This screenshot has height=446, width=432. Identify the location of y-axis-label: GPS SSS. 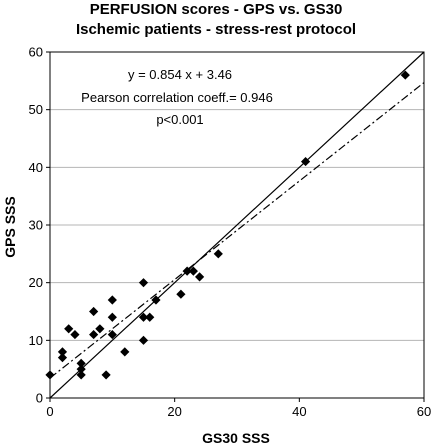
(10, 226).